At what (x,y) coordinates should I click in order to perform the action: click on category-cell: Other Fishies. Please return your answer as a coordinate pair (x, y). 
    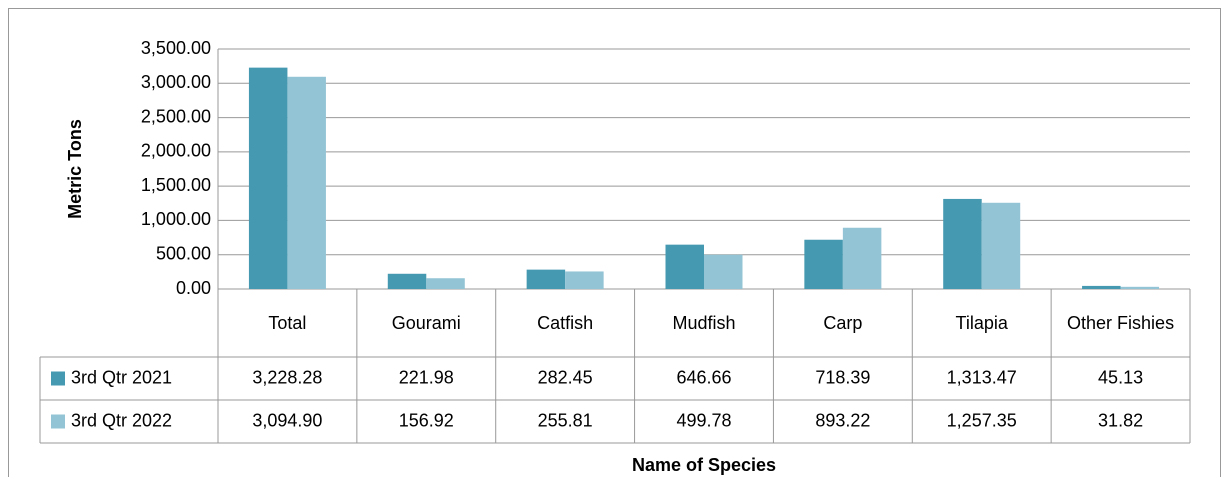
    Looking at the image, I should click on (1121, 323).